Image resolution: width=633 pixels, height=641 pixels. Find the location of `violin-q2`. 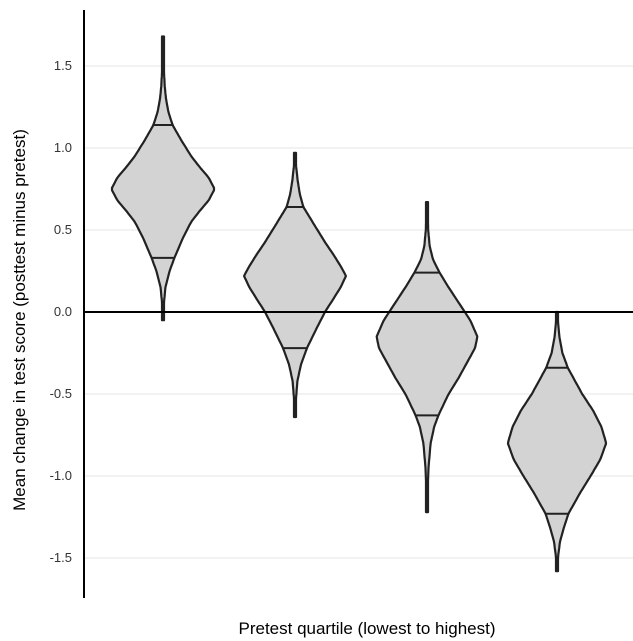

violin-q2 is located at coordinates (295, 285).